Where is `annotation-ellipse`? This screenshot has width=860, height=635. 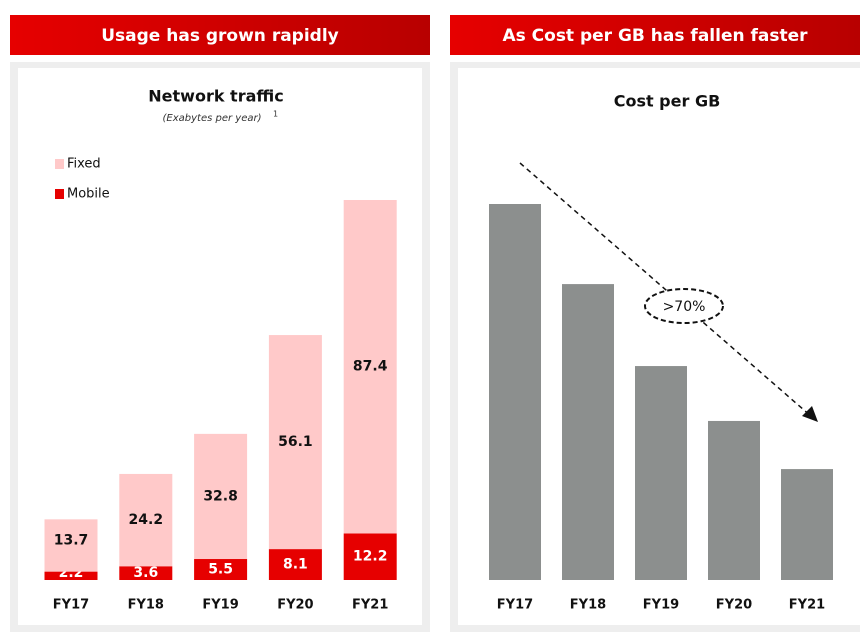
annotation-ellipse is located at coordinates (684, 306).